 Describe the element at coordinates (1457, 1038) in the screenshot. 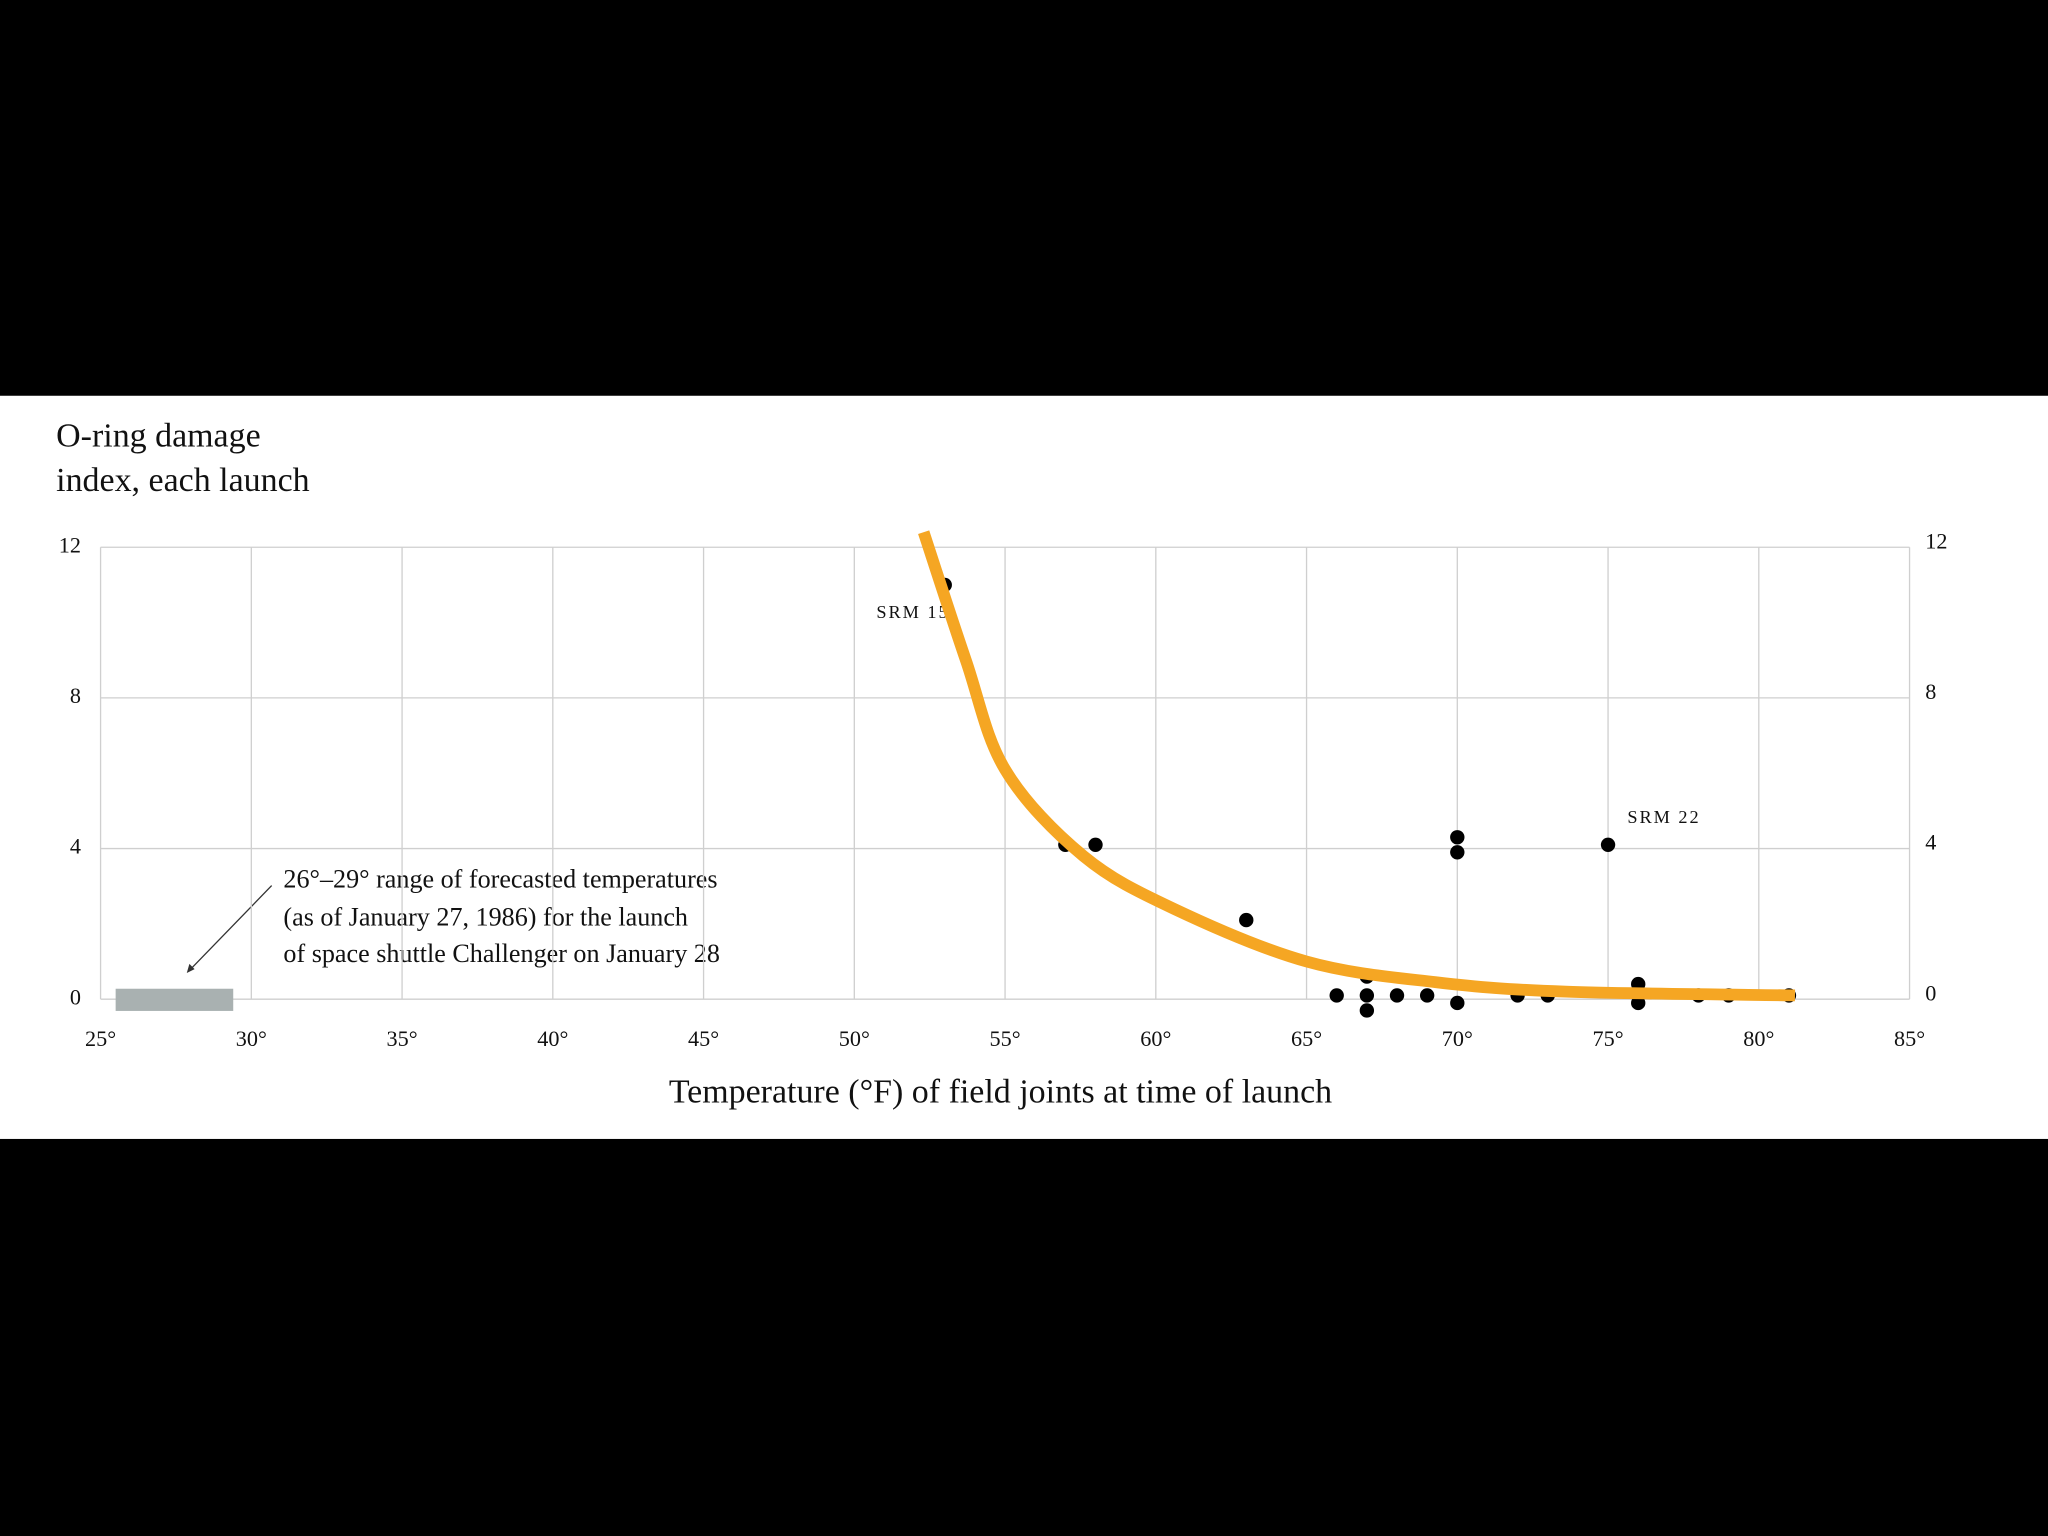

I see `x-tick-label: 70°` at that location.